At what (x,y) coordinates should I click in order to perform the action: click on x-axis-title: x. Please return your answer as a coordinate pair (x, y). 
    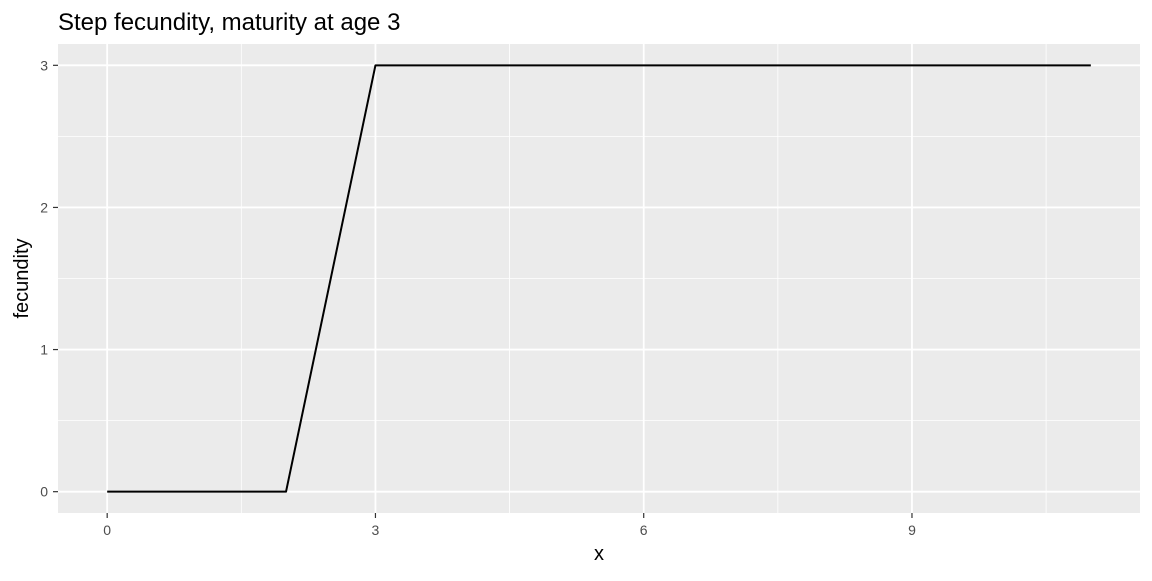
    Looking at the image, I should click on (599, 554).